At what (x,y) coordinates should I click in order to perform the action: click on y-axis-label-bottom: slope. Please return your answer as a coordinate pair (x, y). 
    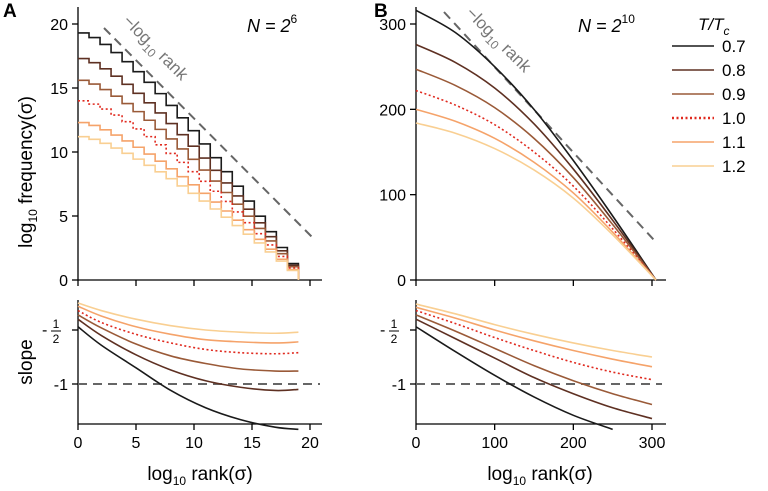
    Looking at the image, I should click on (26, 361).